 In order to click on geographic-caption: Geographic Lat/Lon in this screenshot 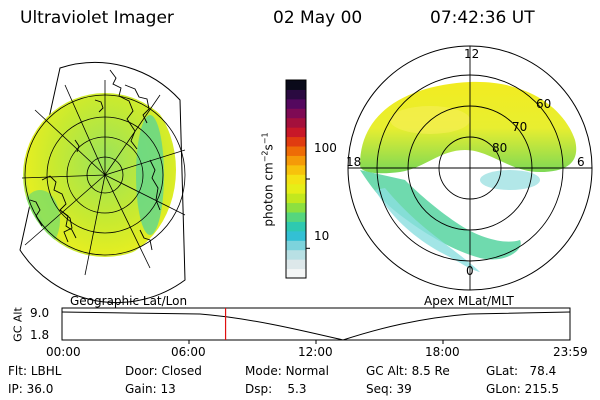, I will do `click(129, 301)`.